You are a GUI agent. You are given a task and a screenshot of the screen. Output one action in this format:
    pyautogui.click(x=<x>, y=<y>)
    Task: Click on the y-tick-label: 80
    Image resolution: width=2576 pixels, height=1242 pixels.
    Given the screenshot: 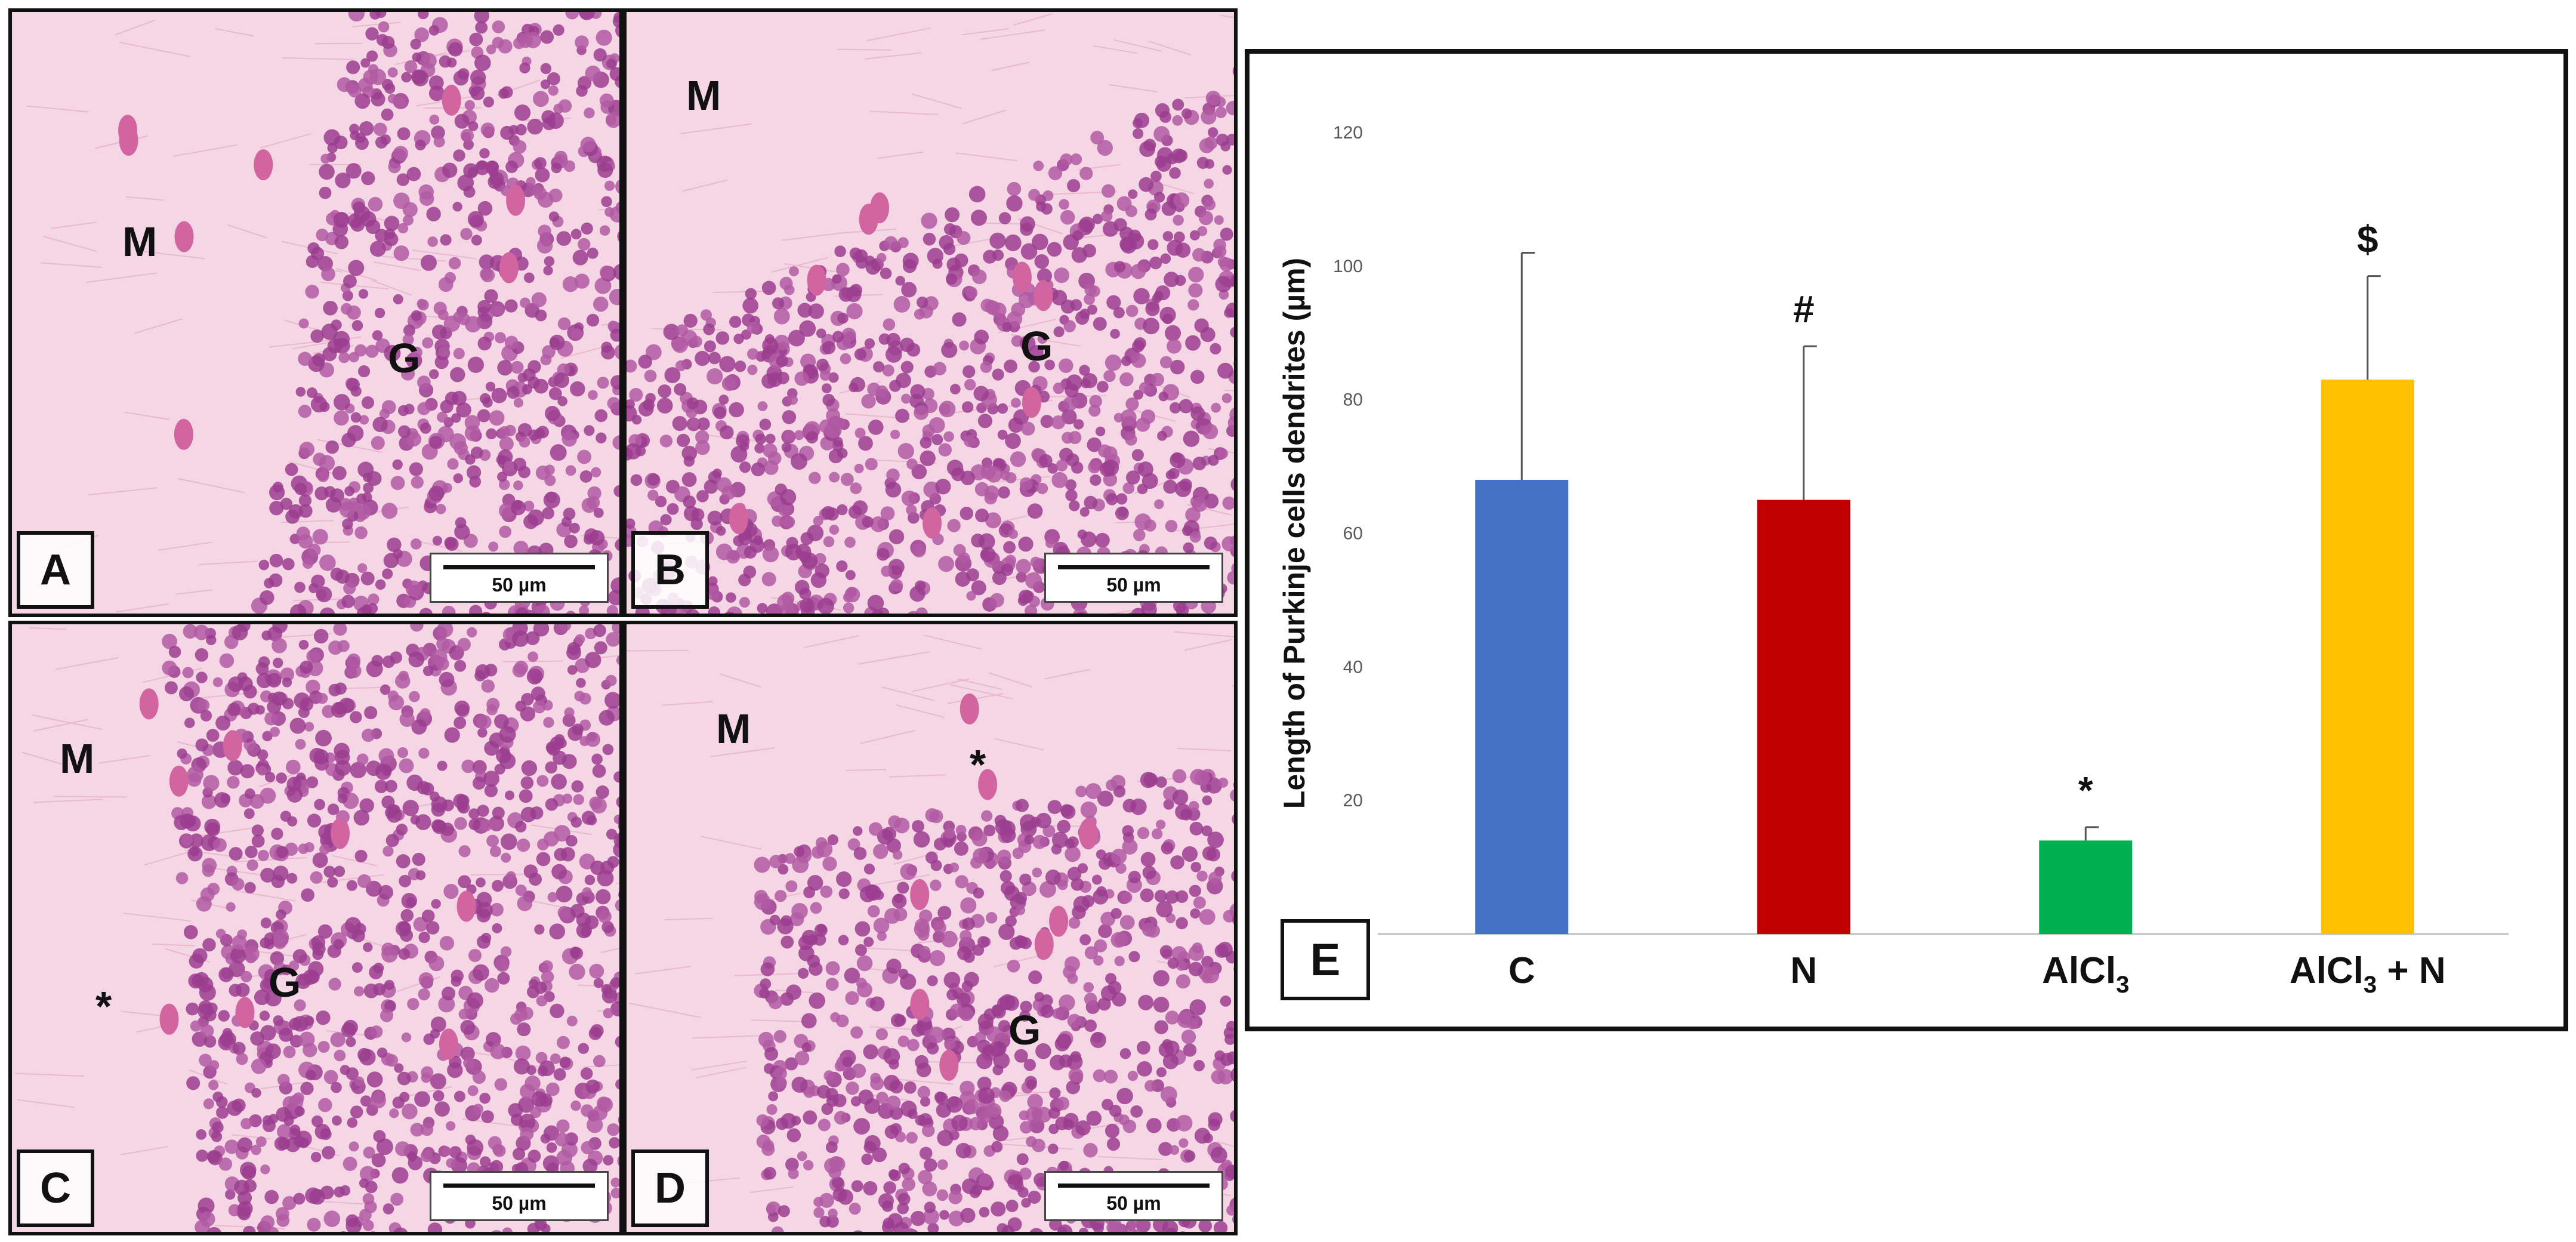 What is the action you would take?
    pyautogui.click(x=1353, y=400)
    